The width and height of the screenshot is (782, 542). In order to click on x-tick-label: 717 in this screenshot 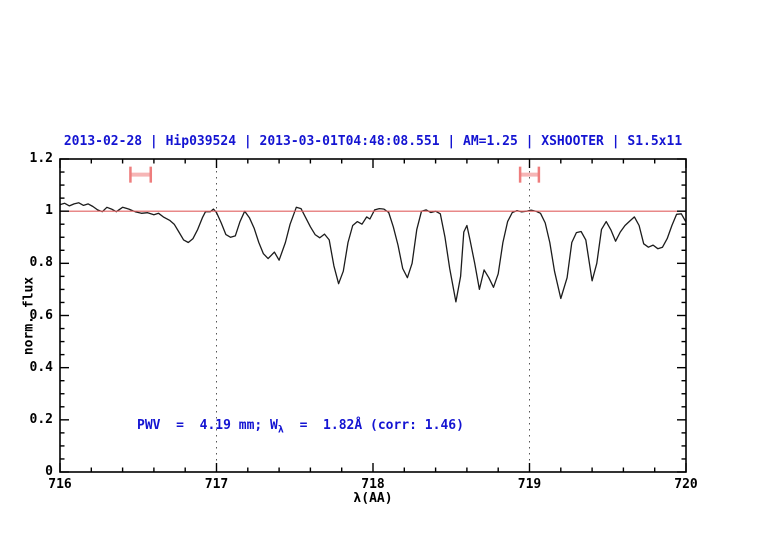, I will do `click(216, 484)`.